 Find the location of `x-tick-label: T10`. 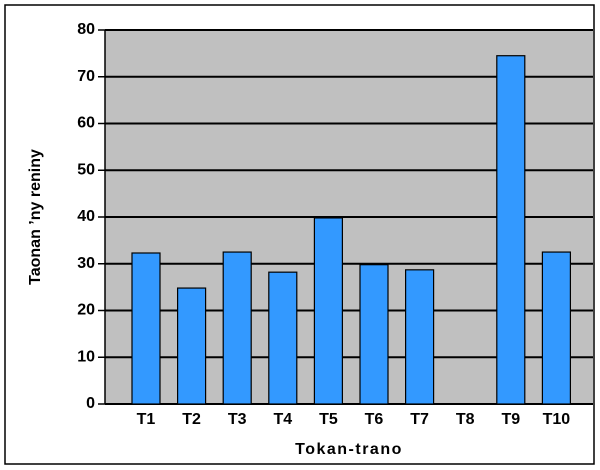

x-tick-label: T10 is located at coordinates (557, 419).